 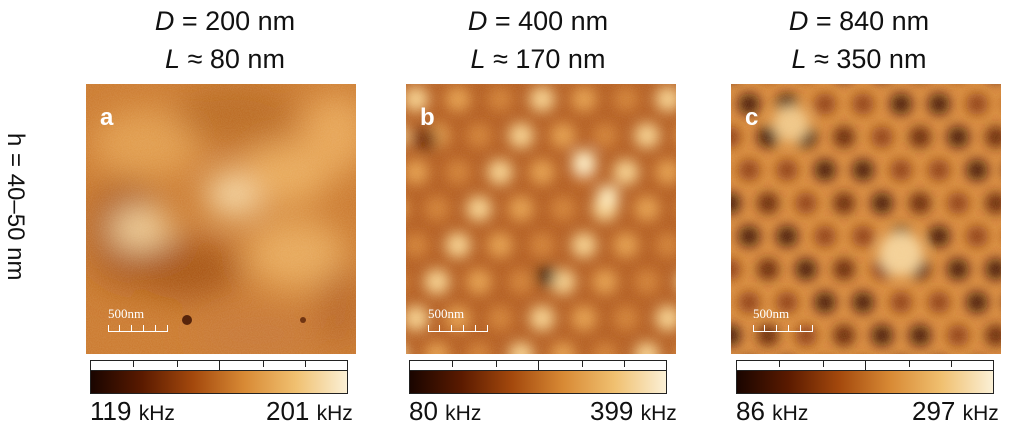 What do you see at coordinates (107, 117) in the screenshot?
I see `panel-label-a: a` at bounding box center [107, 117].